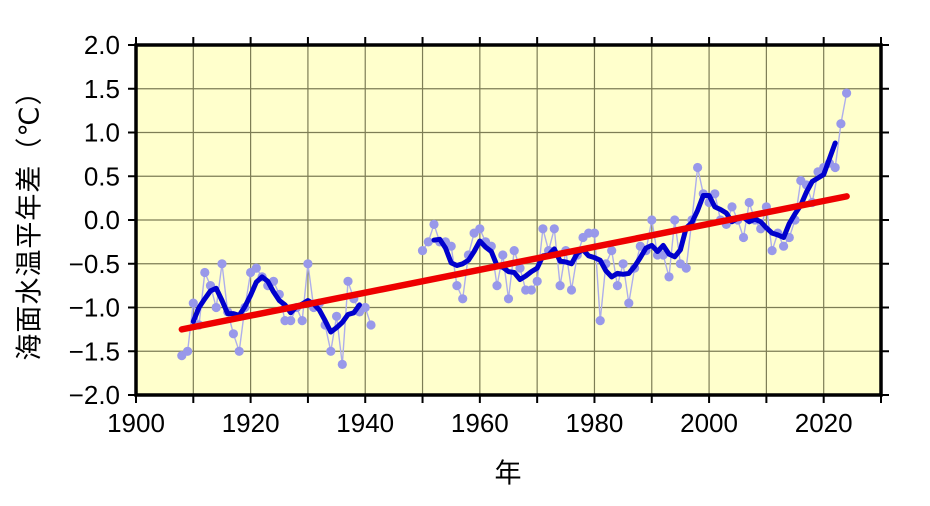  Describe the element at coordinates (102, 89) in the screenshot. I see `y-tick-label: 1.5` at that location.